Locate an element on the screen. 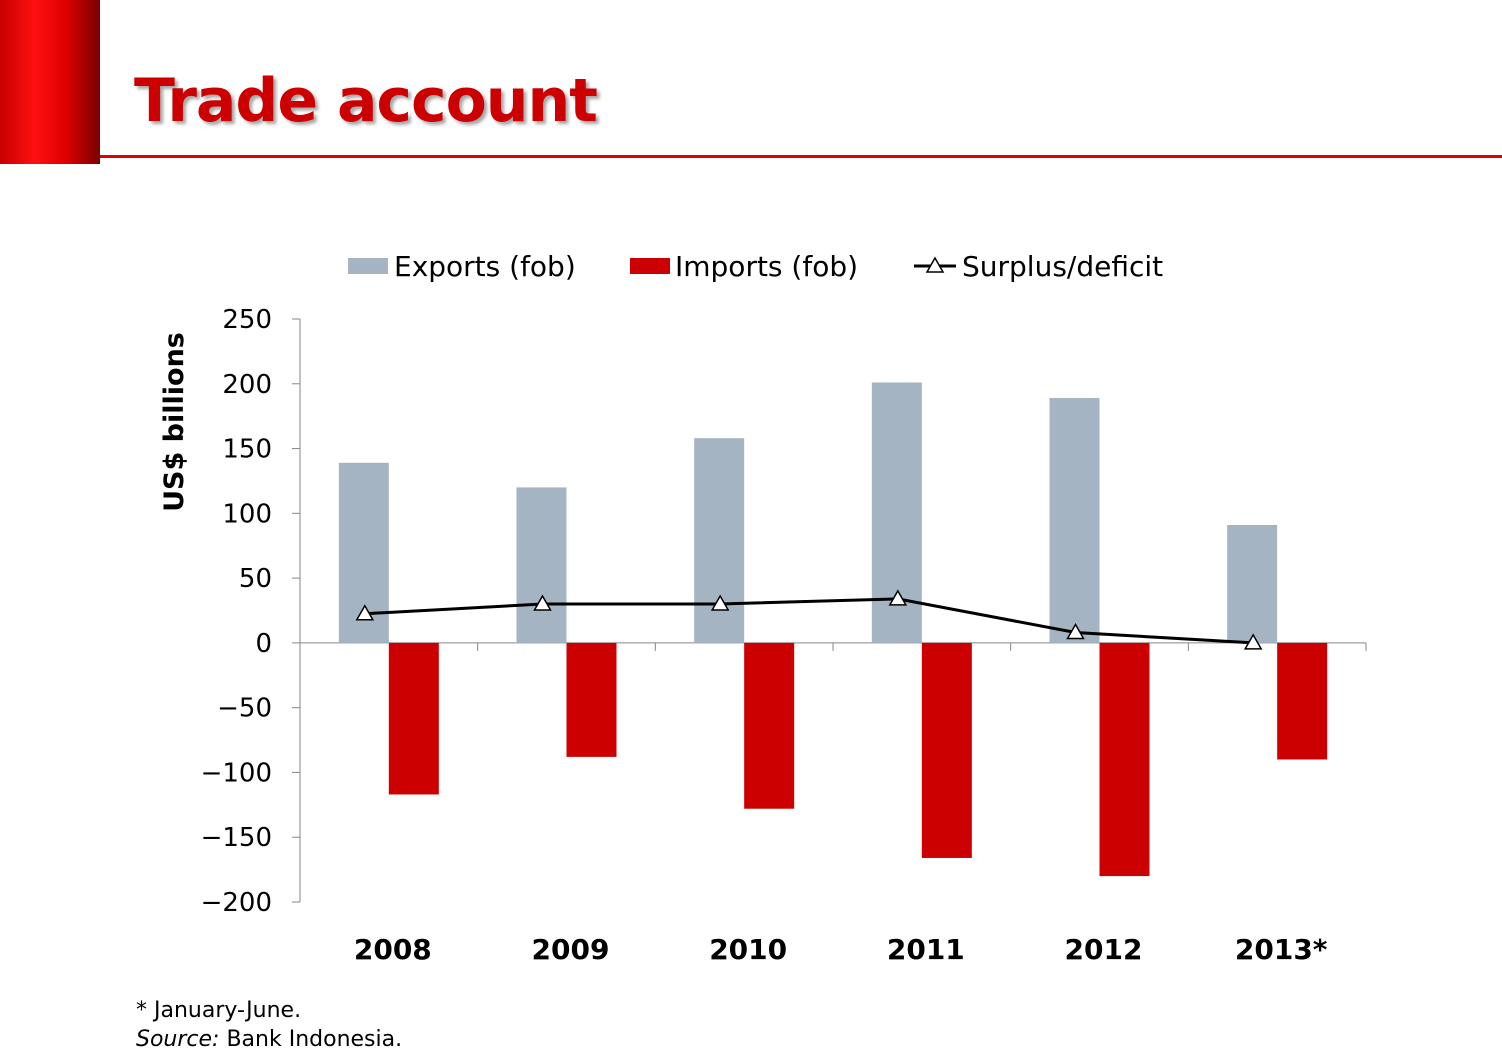 The image size is (1502, 1064). y-tick-label: 150 is located at coordinates (247, 450).